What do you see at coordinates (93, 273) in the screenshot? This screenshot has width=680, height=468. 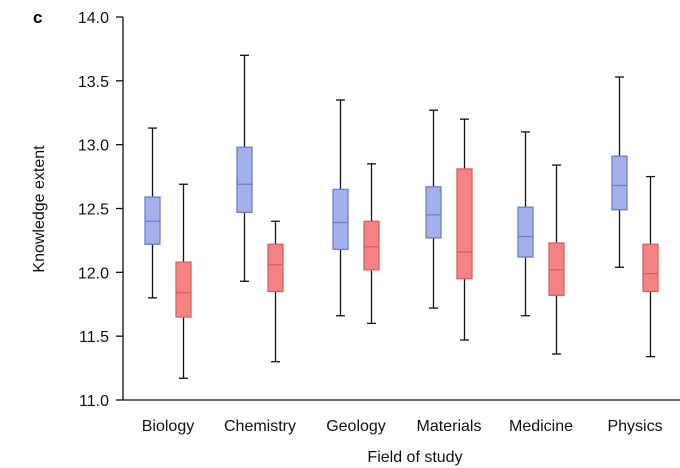 I see `y-tick-label: 12.0` at bounding box center [93, 273].